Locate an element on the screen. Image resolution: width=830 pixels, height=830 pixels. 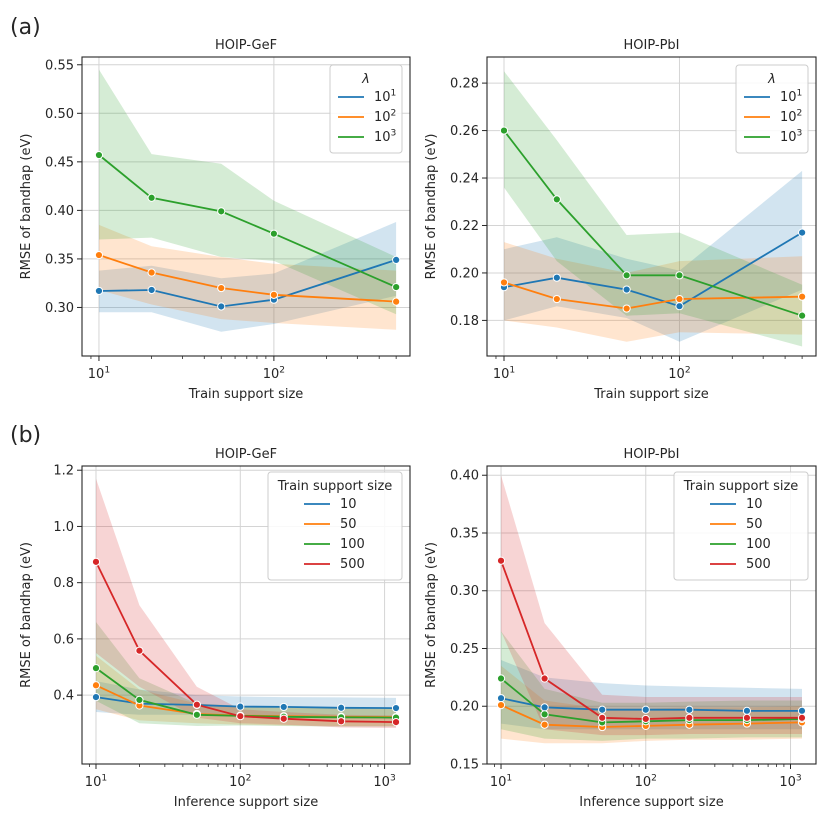
legend-label-3: 500 is located at coordinates (352, 564).